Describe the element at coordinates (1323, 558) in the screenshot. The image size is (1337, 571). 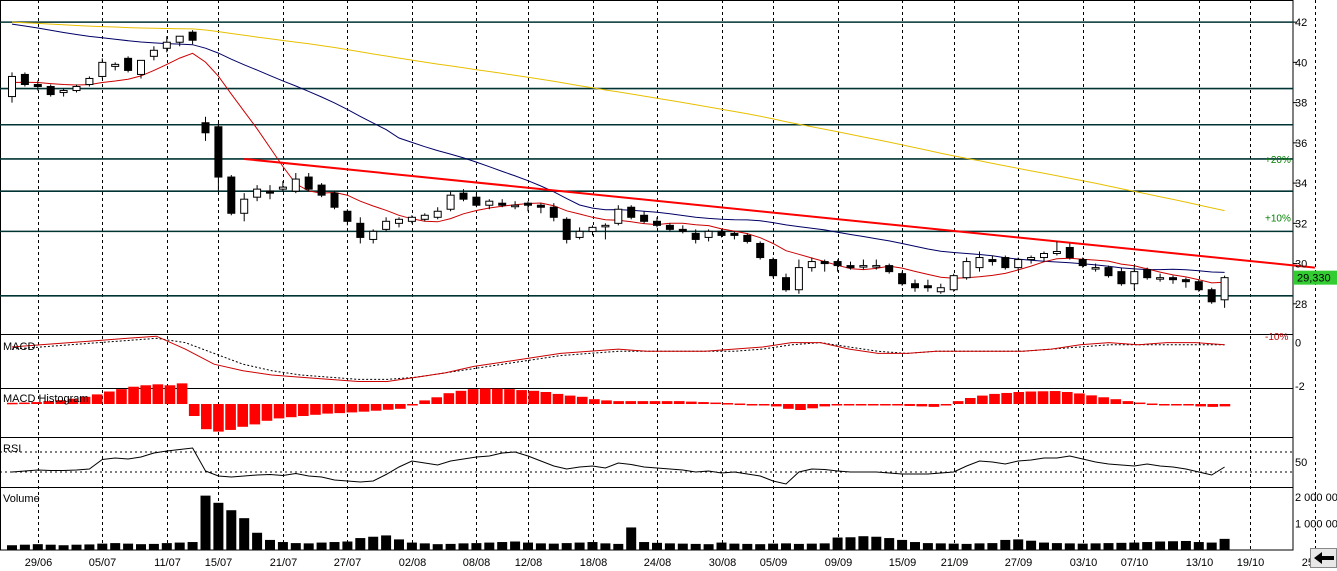
I see `scroll-left-button` at that location.